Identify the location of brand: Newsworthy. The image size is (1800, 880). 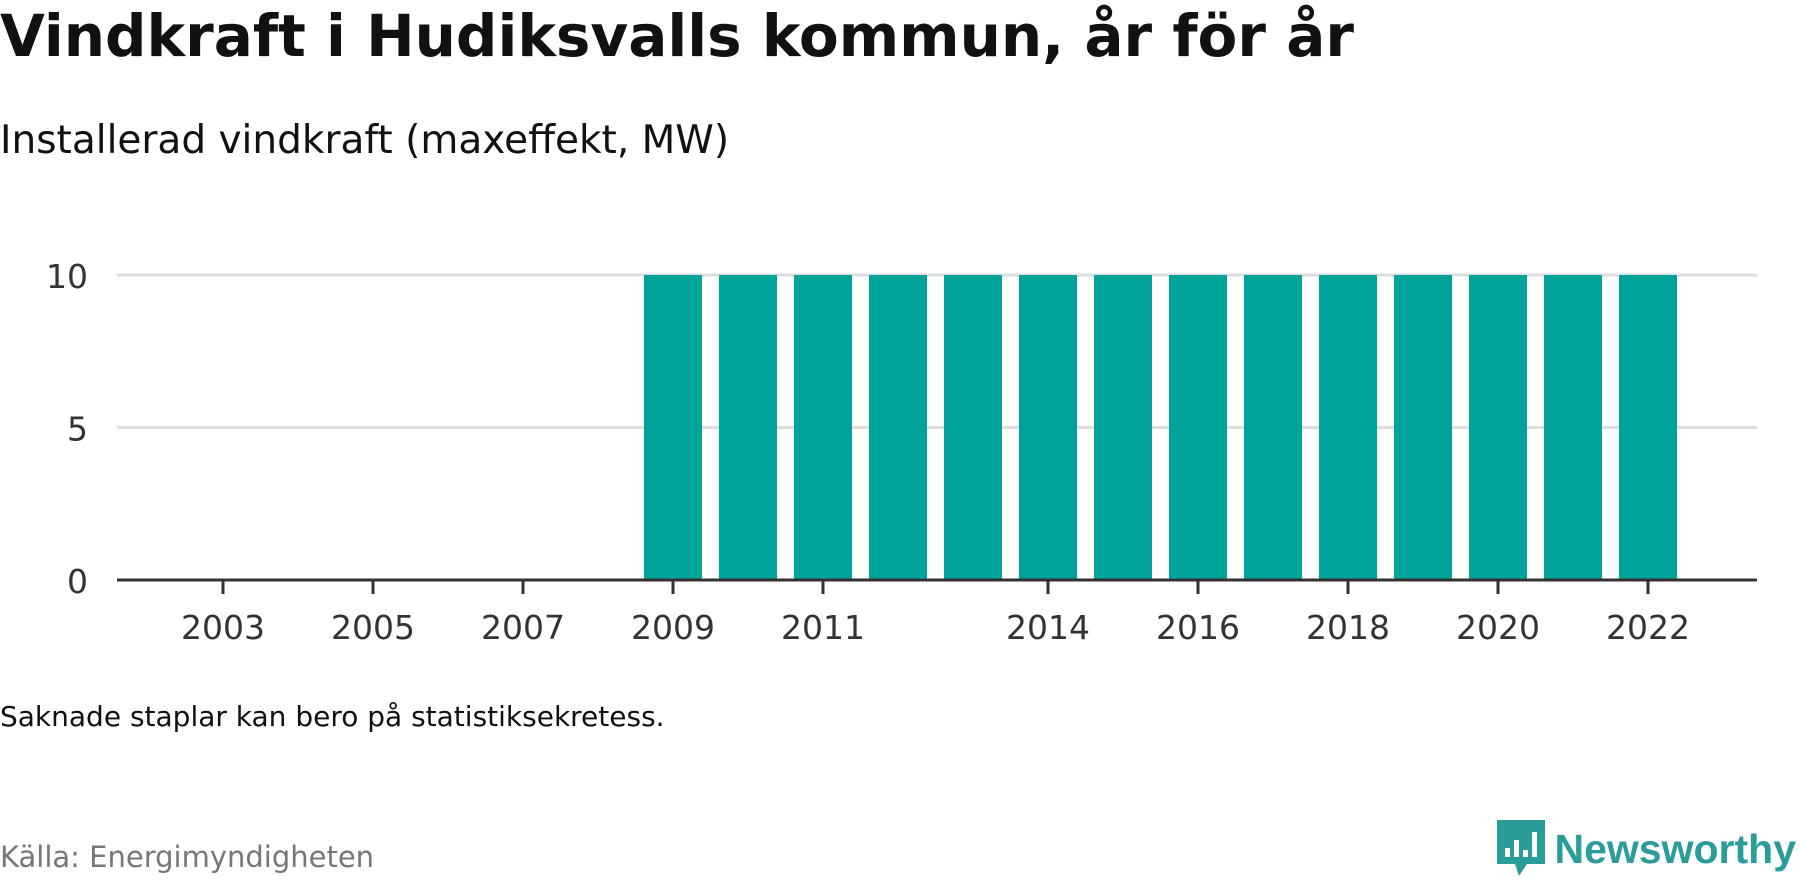
(1646, 849).